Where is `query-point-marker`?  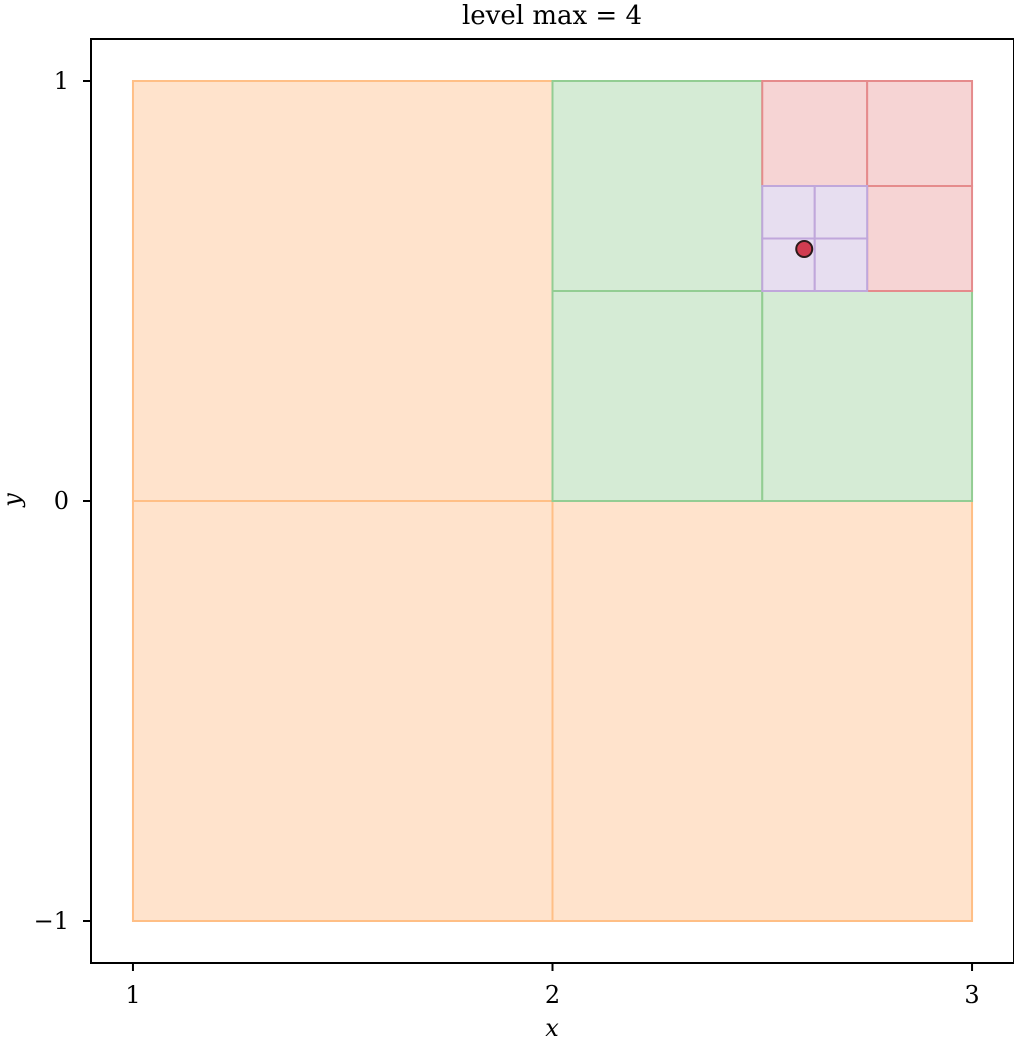 query-point-marker is located at coordinates (804, 249).